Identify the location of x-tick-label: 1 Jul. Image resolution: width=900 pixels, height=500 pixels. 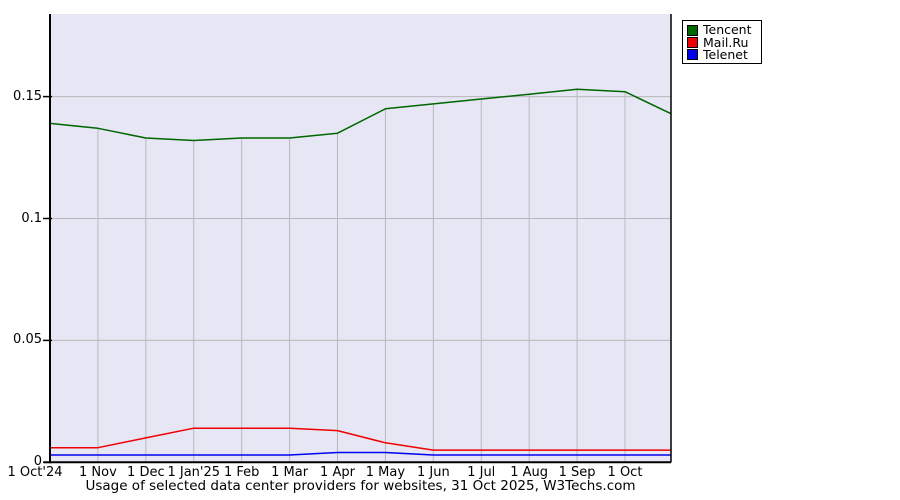
(481, 472).